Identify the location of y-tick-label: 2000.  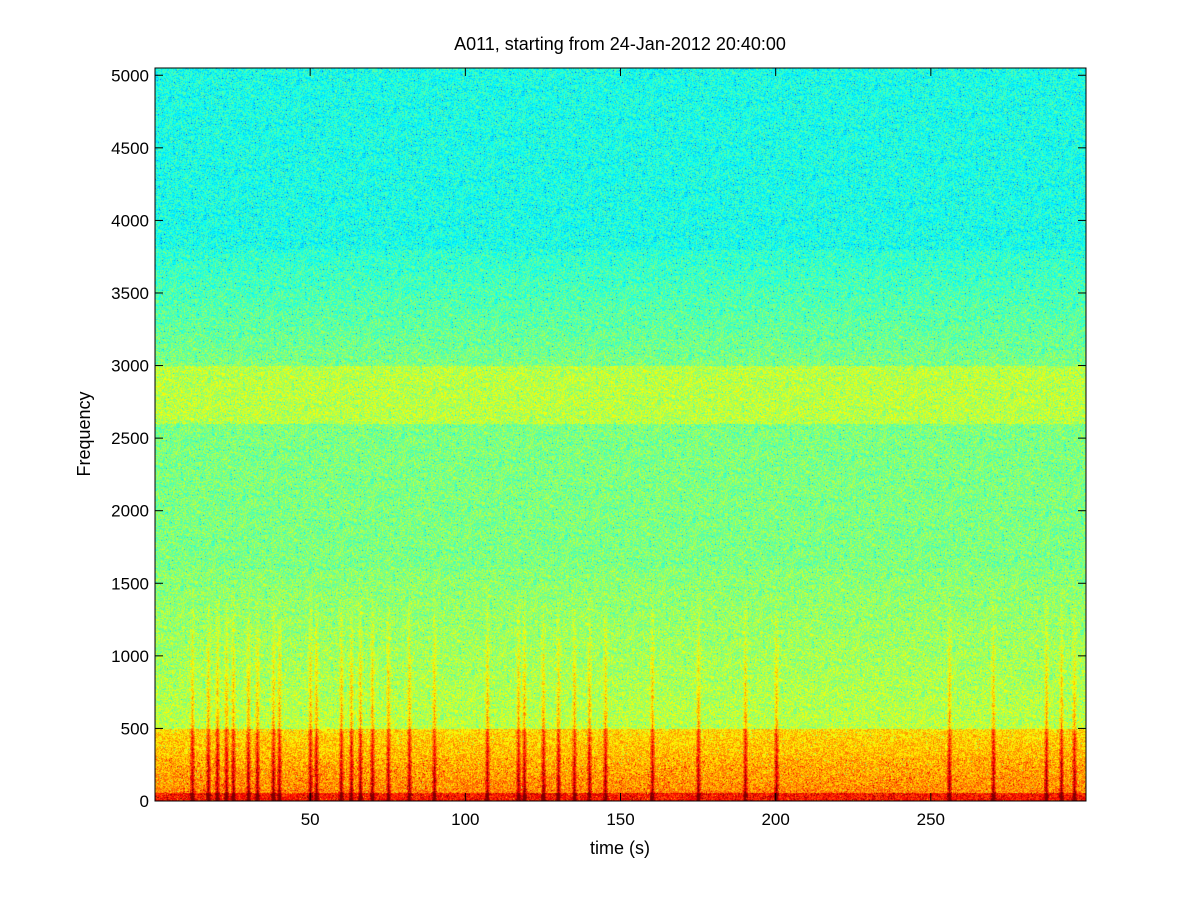
(130, 511).